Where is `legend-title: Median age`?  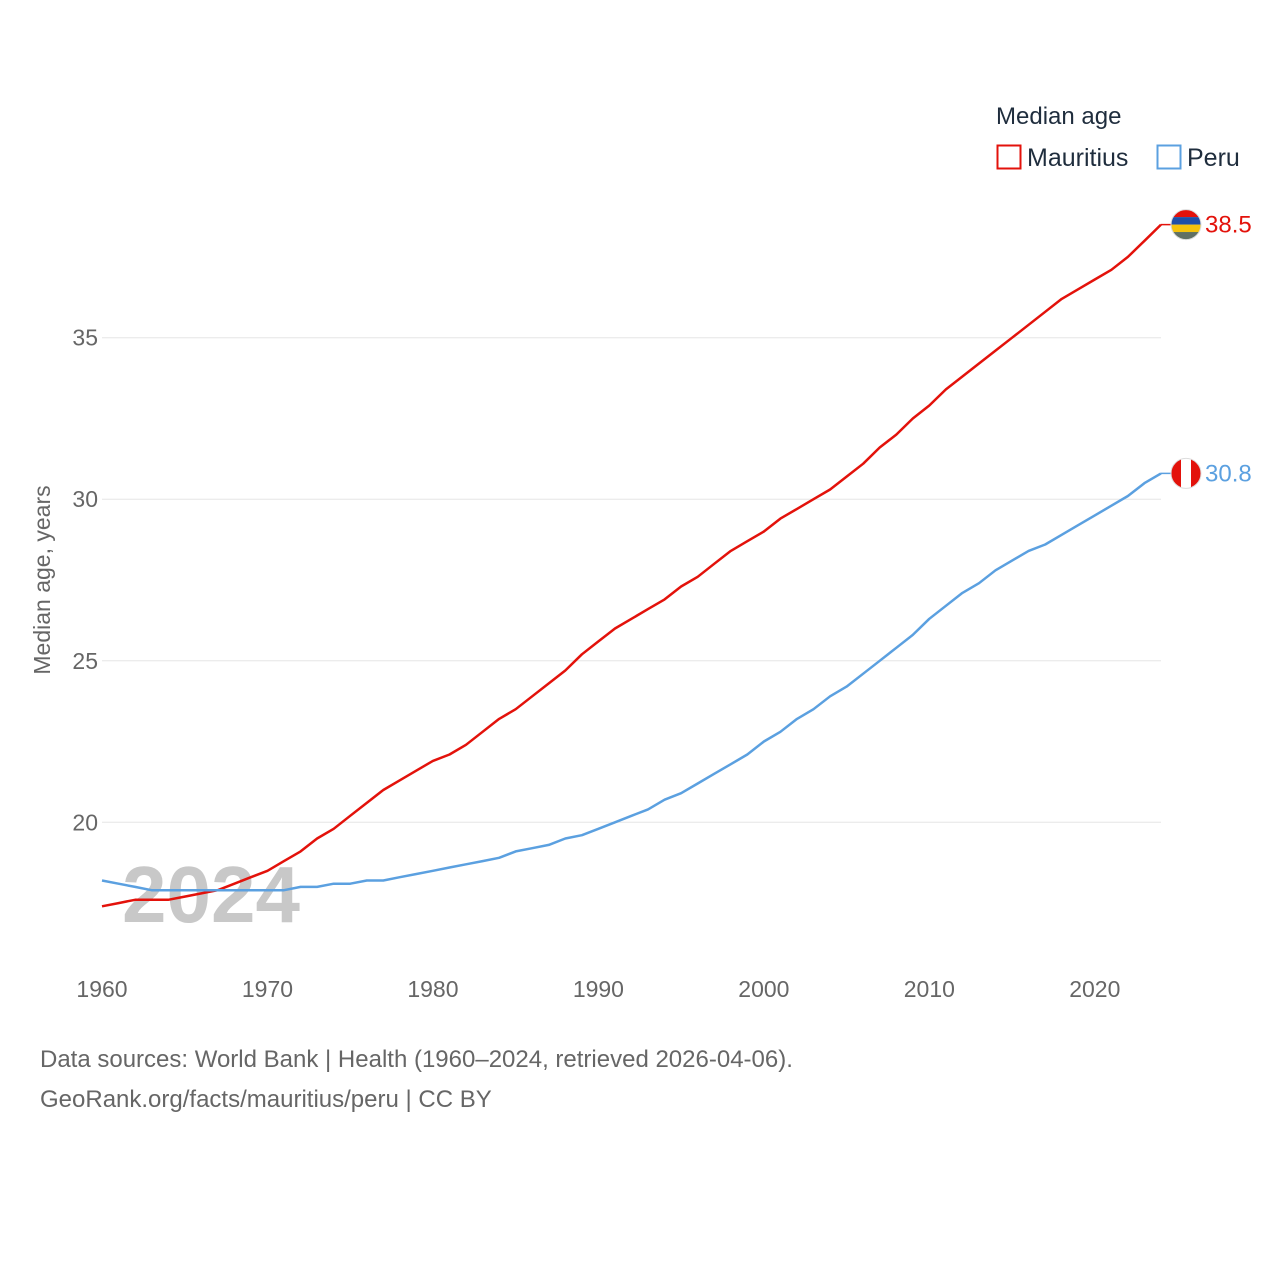 legend-title: Median age is located at coordinates (1058, 116).